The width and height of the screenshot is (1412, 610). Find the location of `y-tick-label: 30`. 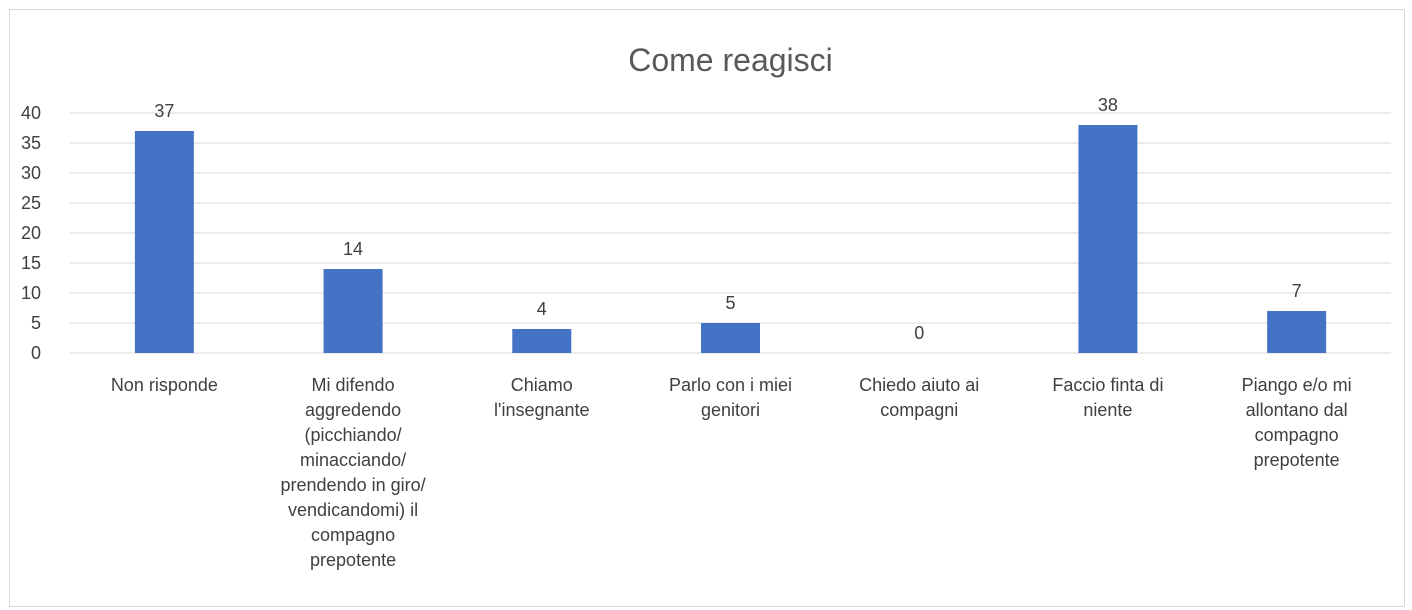

y-tick-label: 30 is located at coordinates (31, 173).